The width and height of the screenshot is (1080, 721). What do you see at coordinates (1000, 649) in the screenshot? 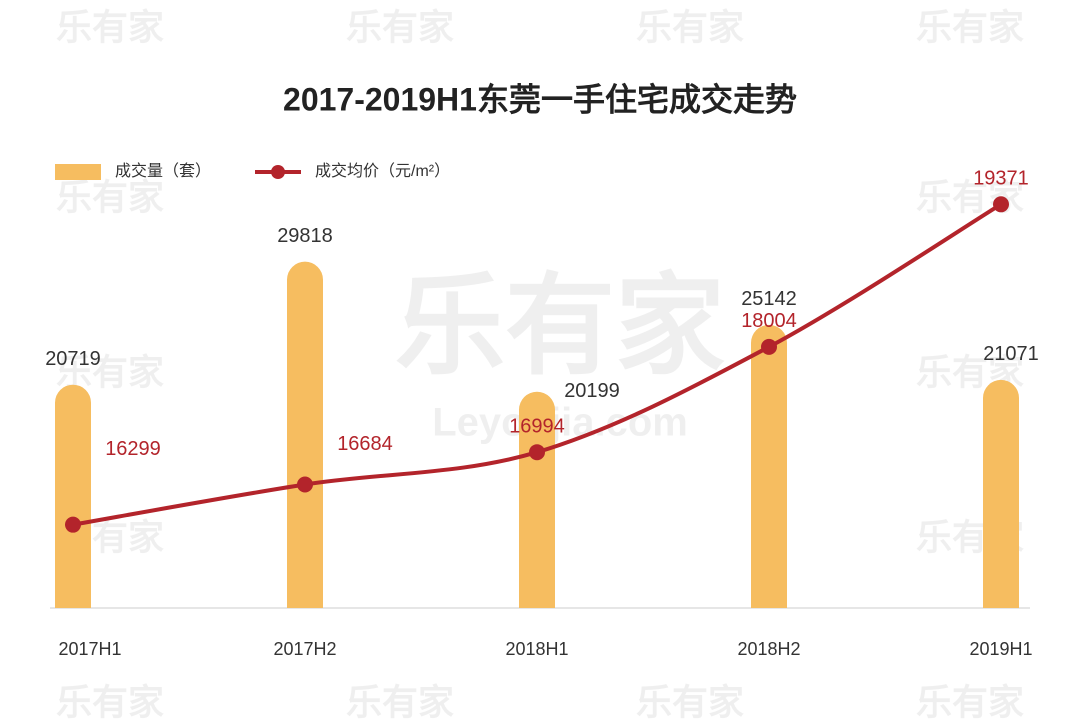
I see `x-tick-label: 2019H1` at bounding box center [1000, 649].